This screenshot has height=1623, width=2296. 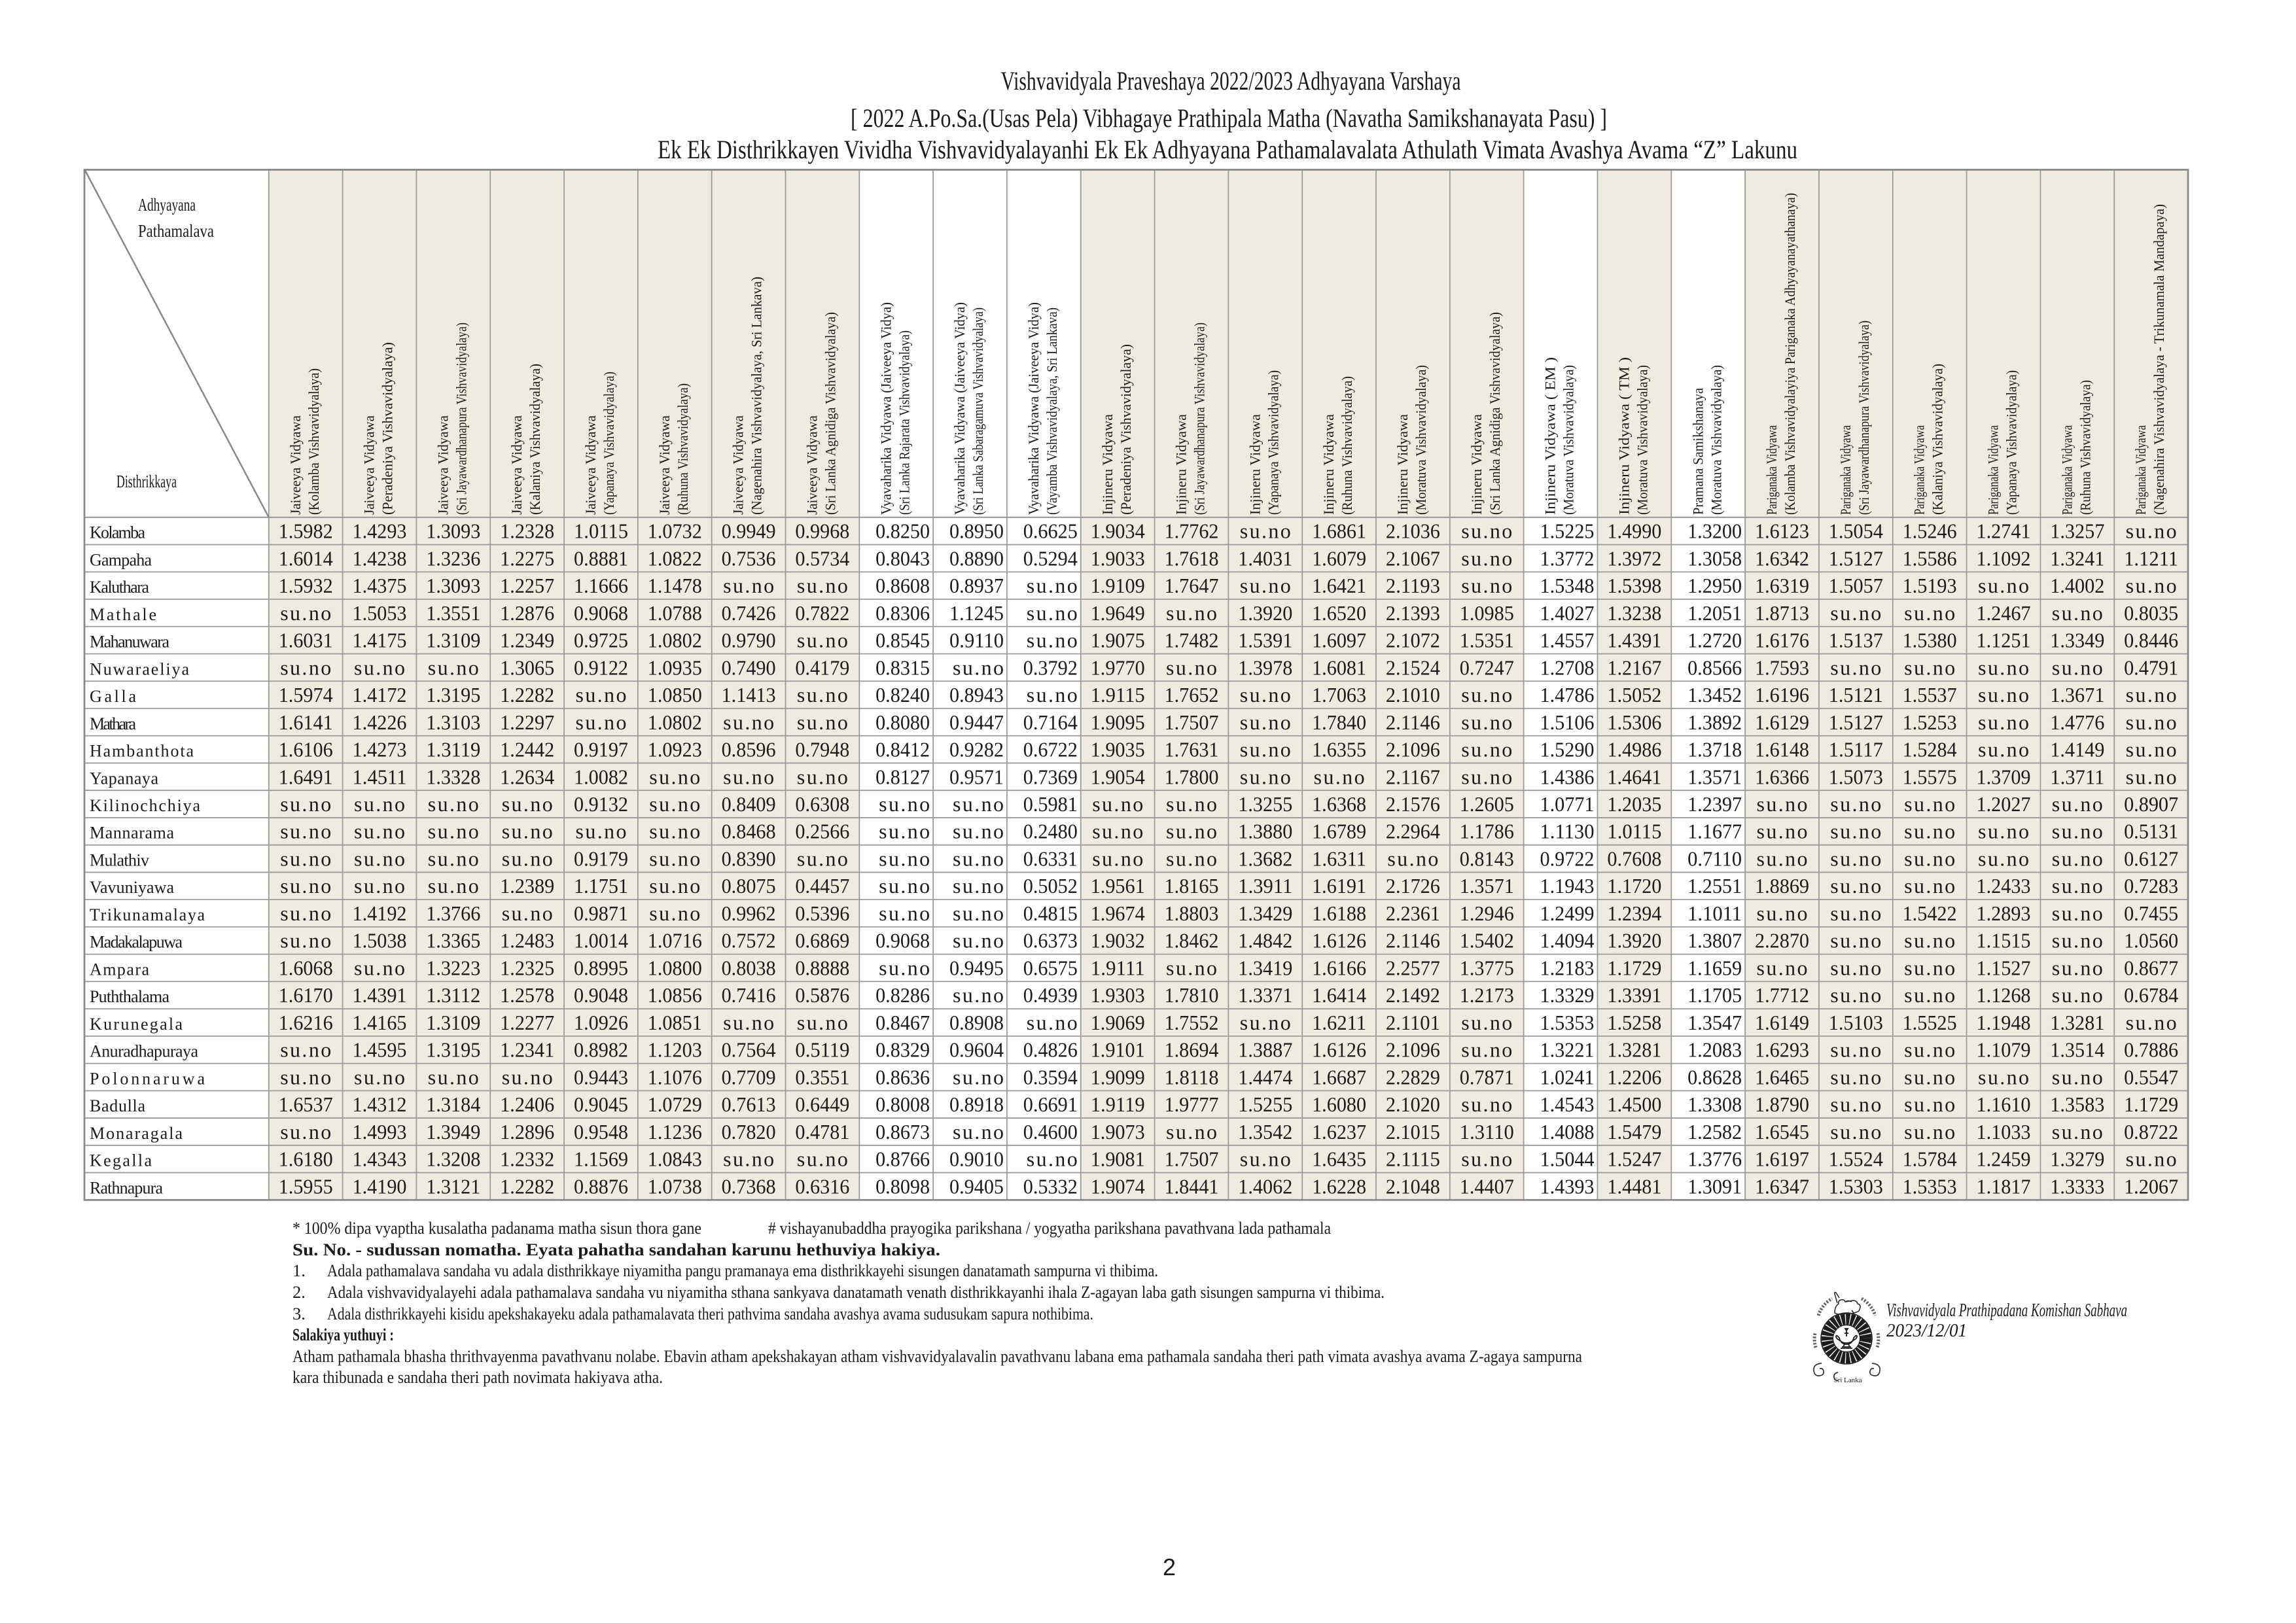 I want to click on svg-text: 1.4027, so click(x=1567, y=613).